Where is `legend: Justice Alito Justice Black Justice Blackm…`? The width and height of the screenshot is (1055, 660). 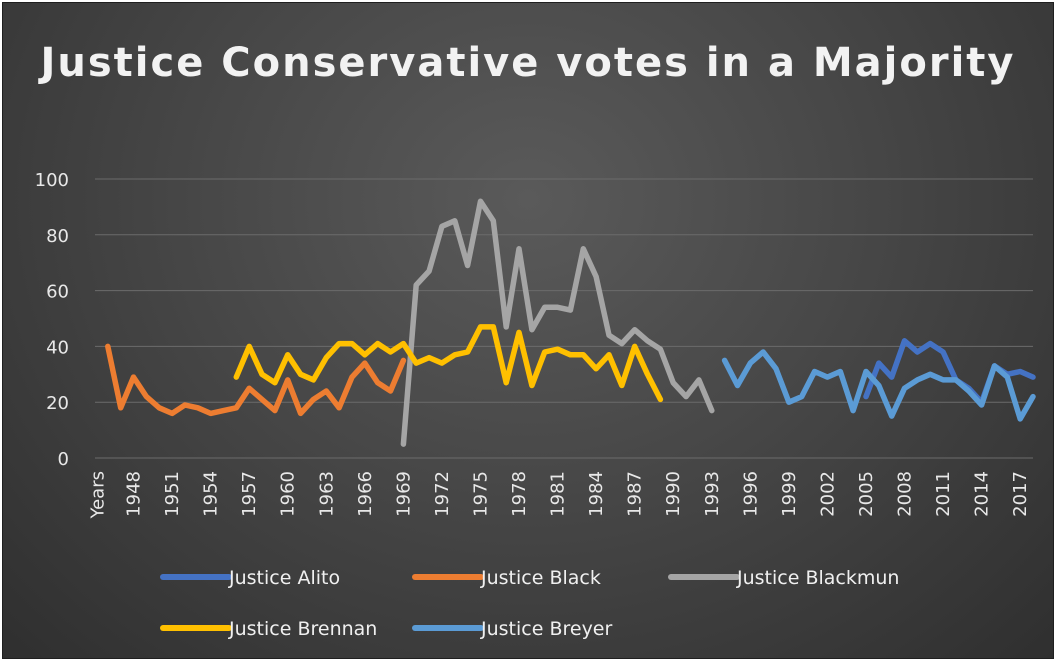 legend: Justice Alito Justice Black Justice Blackm… is located at coordinates (529, 603).